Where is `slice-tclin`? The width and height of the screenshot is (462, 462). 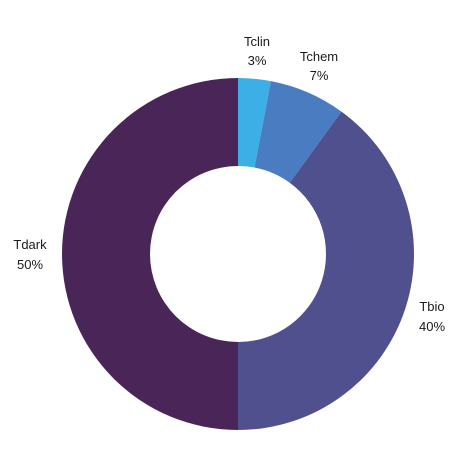 slice-tclin is located at coordinates (254, 123).